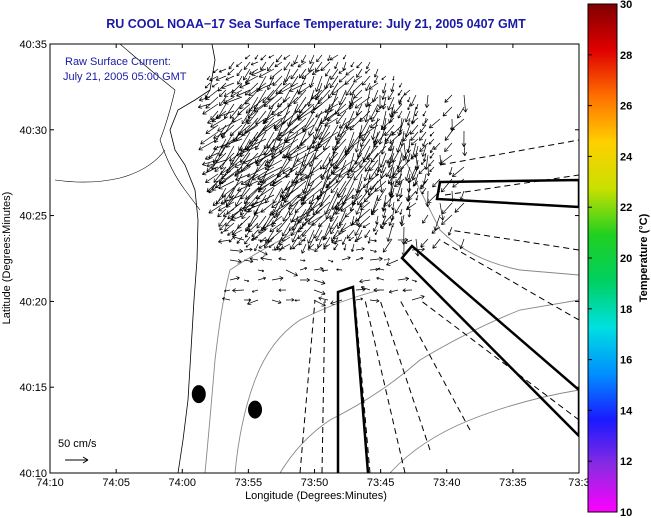 The height and width of the screenshot is (518, 651). I want to click on y-tick-label: 40:30, so click(33, 131).